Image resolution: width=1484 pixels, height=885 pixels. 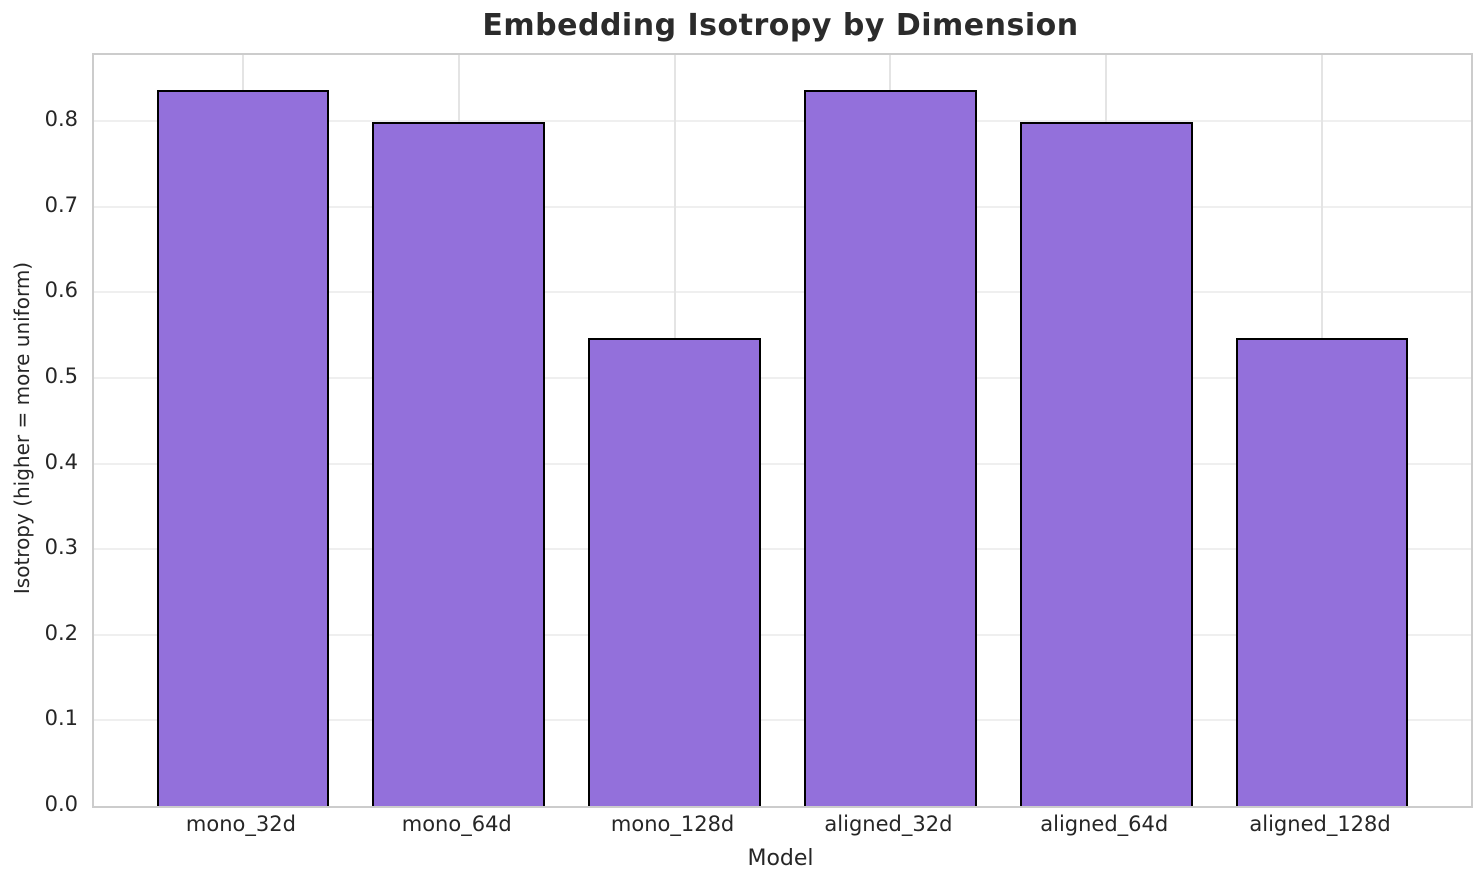 What do you see at coordinates (1104, 824) in the screenshot?
I see `x-tick-label: aligned_64d` at bounding box center [1104, 824].